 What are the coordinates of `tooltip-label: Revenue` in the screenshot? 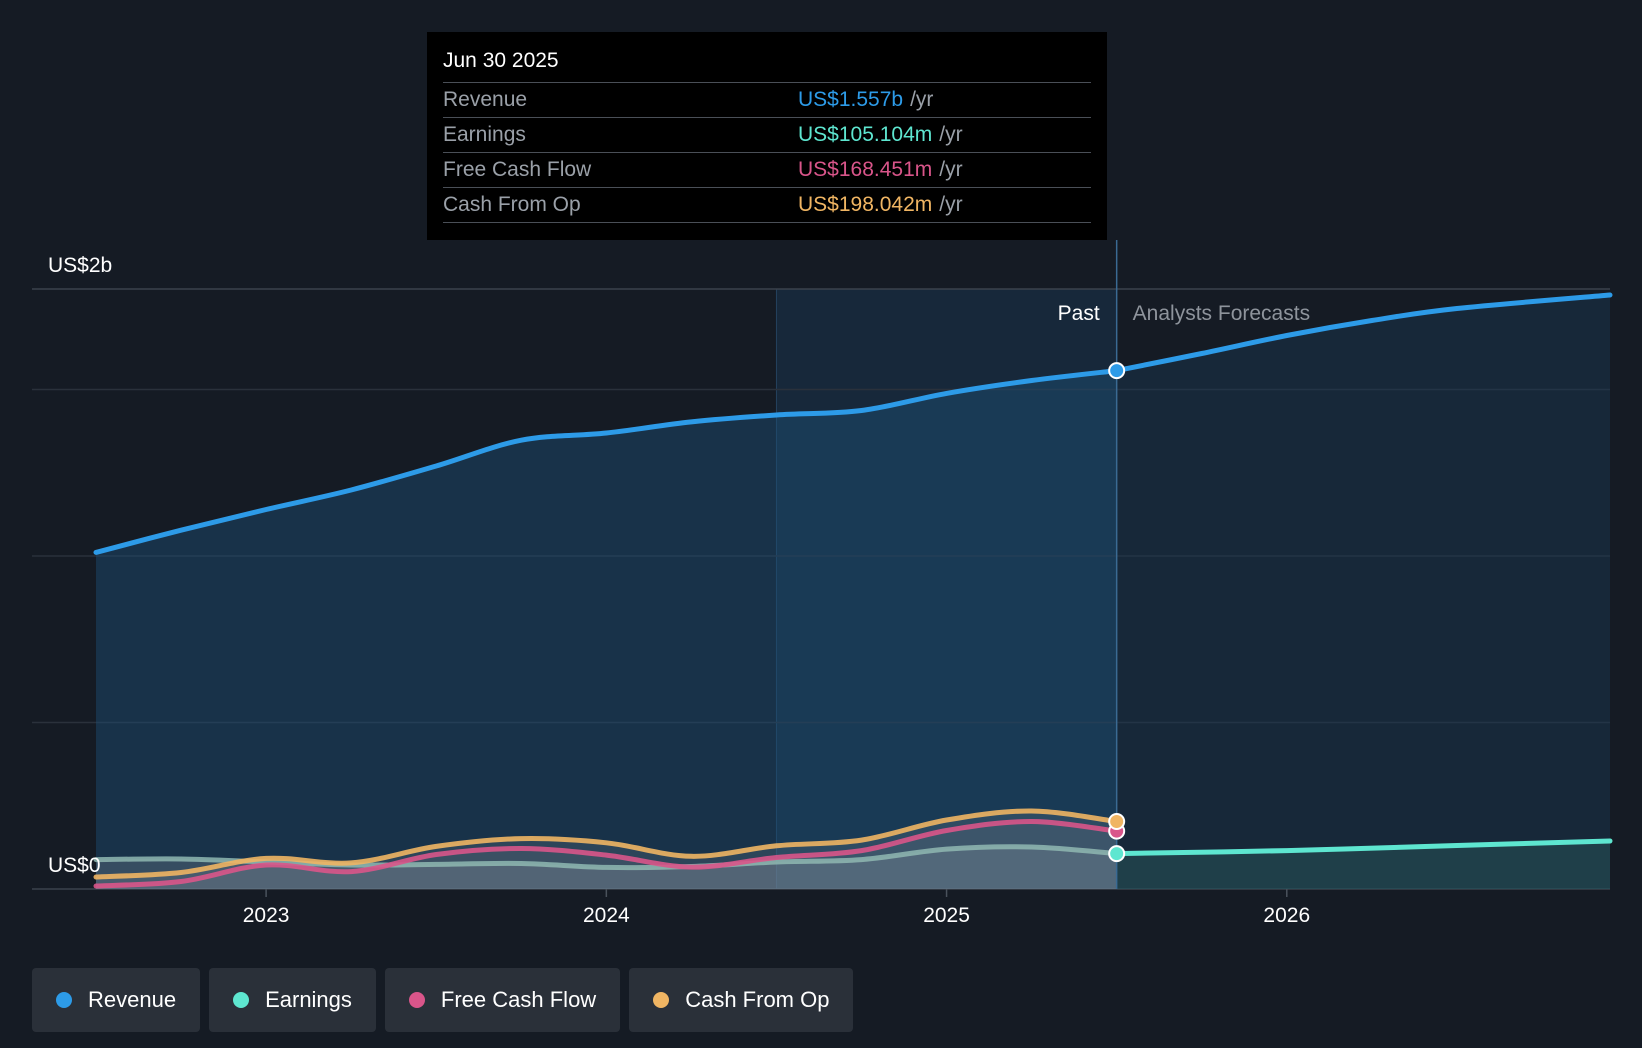 It's located at (485, 99).